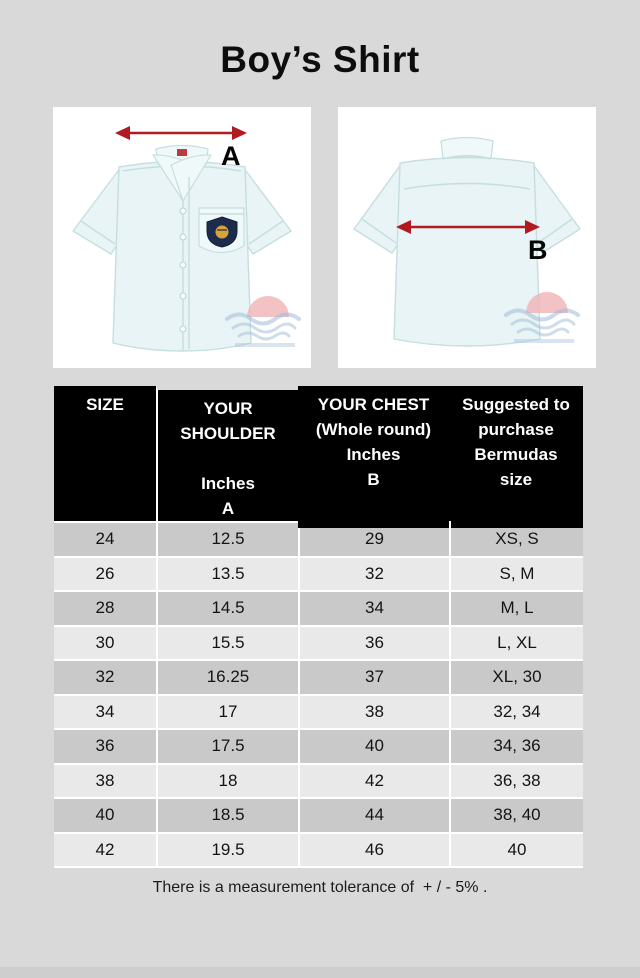 The image size is (640, 978). What do you see at coordinates (373, 849) in the screenshot?
I see `cell-chest: 46` at bounding box center [373, 849].